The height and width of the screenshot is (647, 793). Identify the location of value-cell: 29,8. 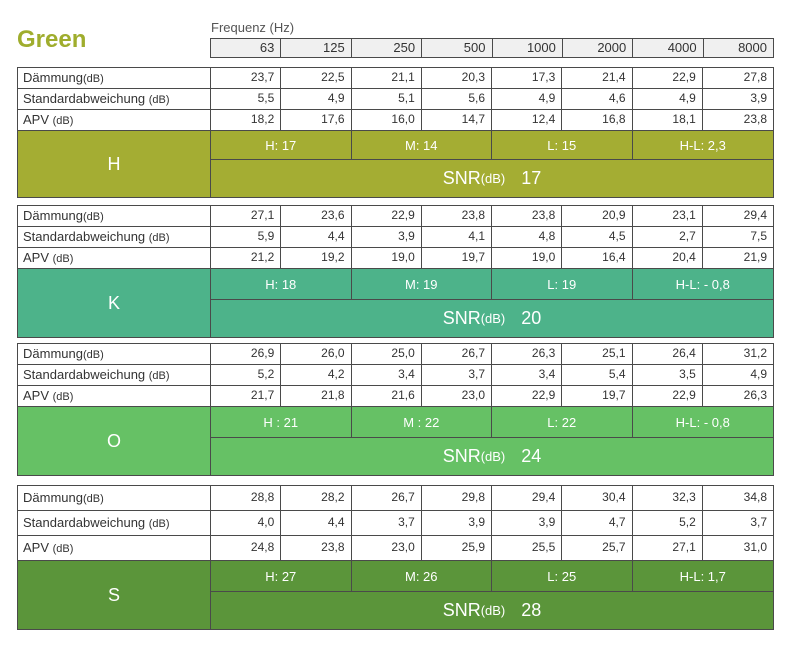
(457, 498).